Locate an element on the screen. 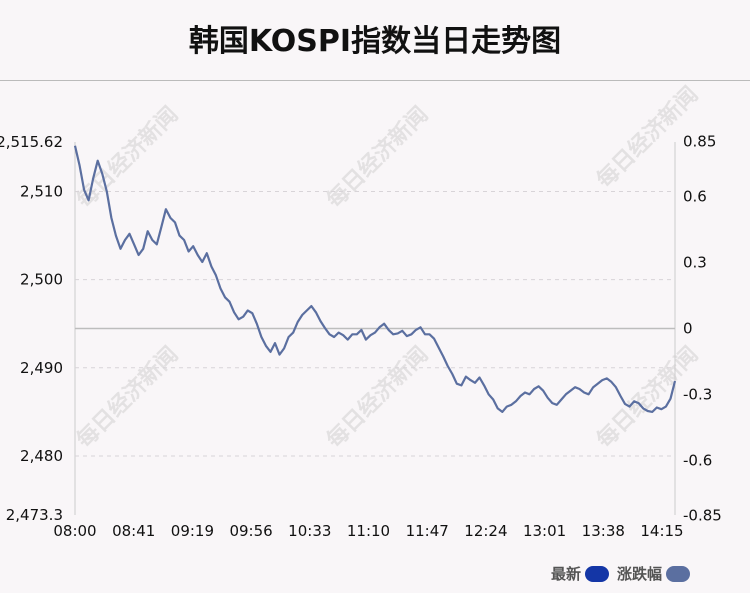 This screenshot has height=593, width=750. x-tick-label: 10:33 is located at coordinates (309, 531).